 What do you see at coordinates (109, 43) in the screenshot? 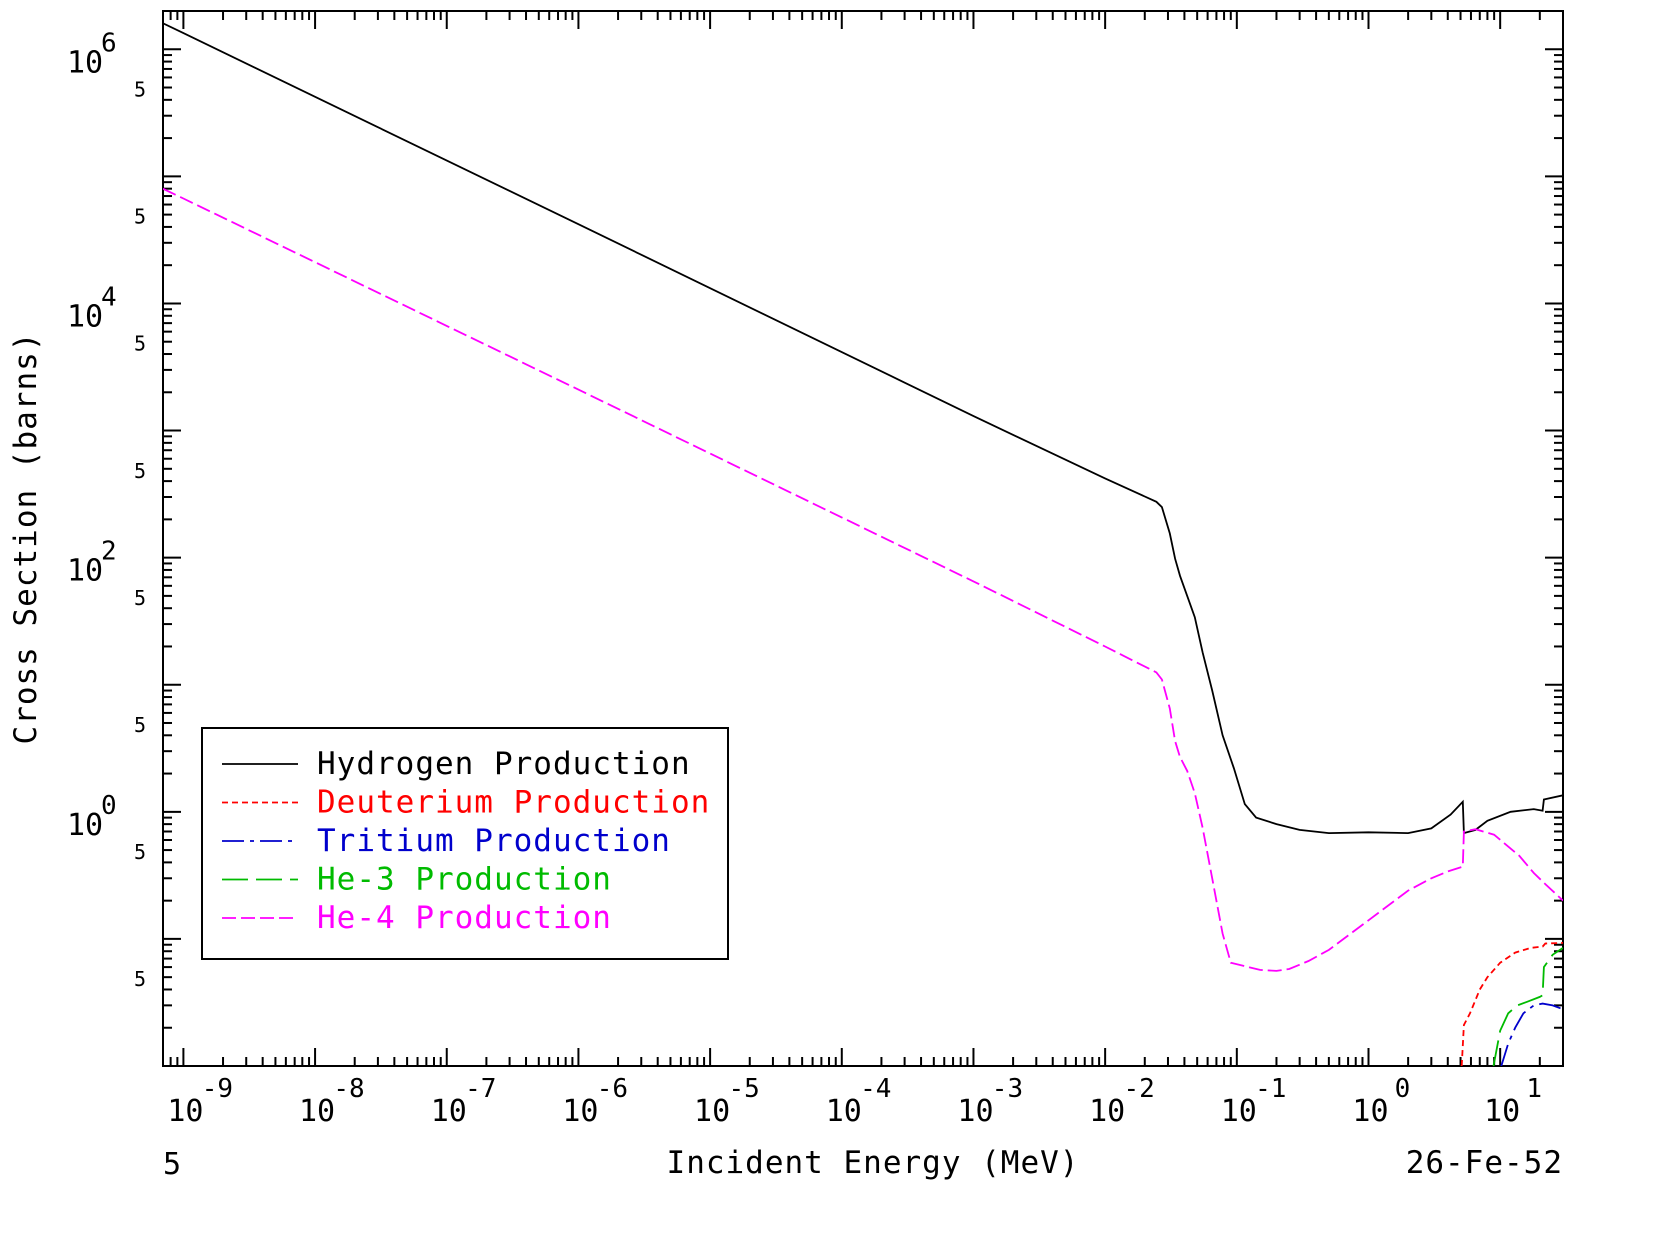
I see `y-tick-exponent: 6` at bounding box center [109, 43].